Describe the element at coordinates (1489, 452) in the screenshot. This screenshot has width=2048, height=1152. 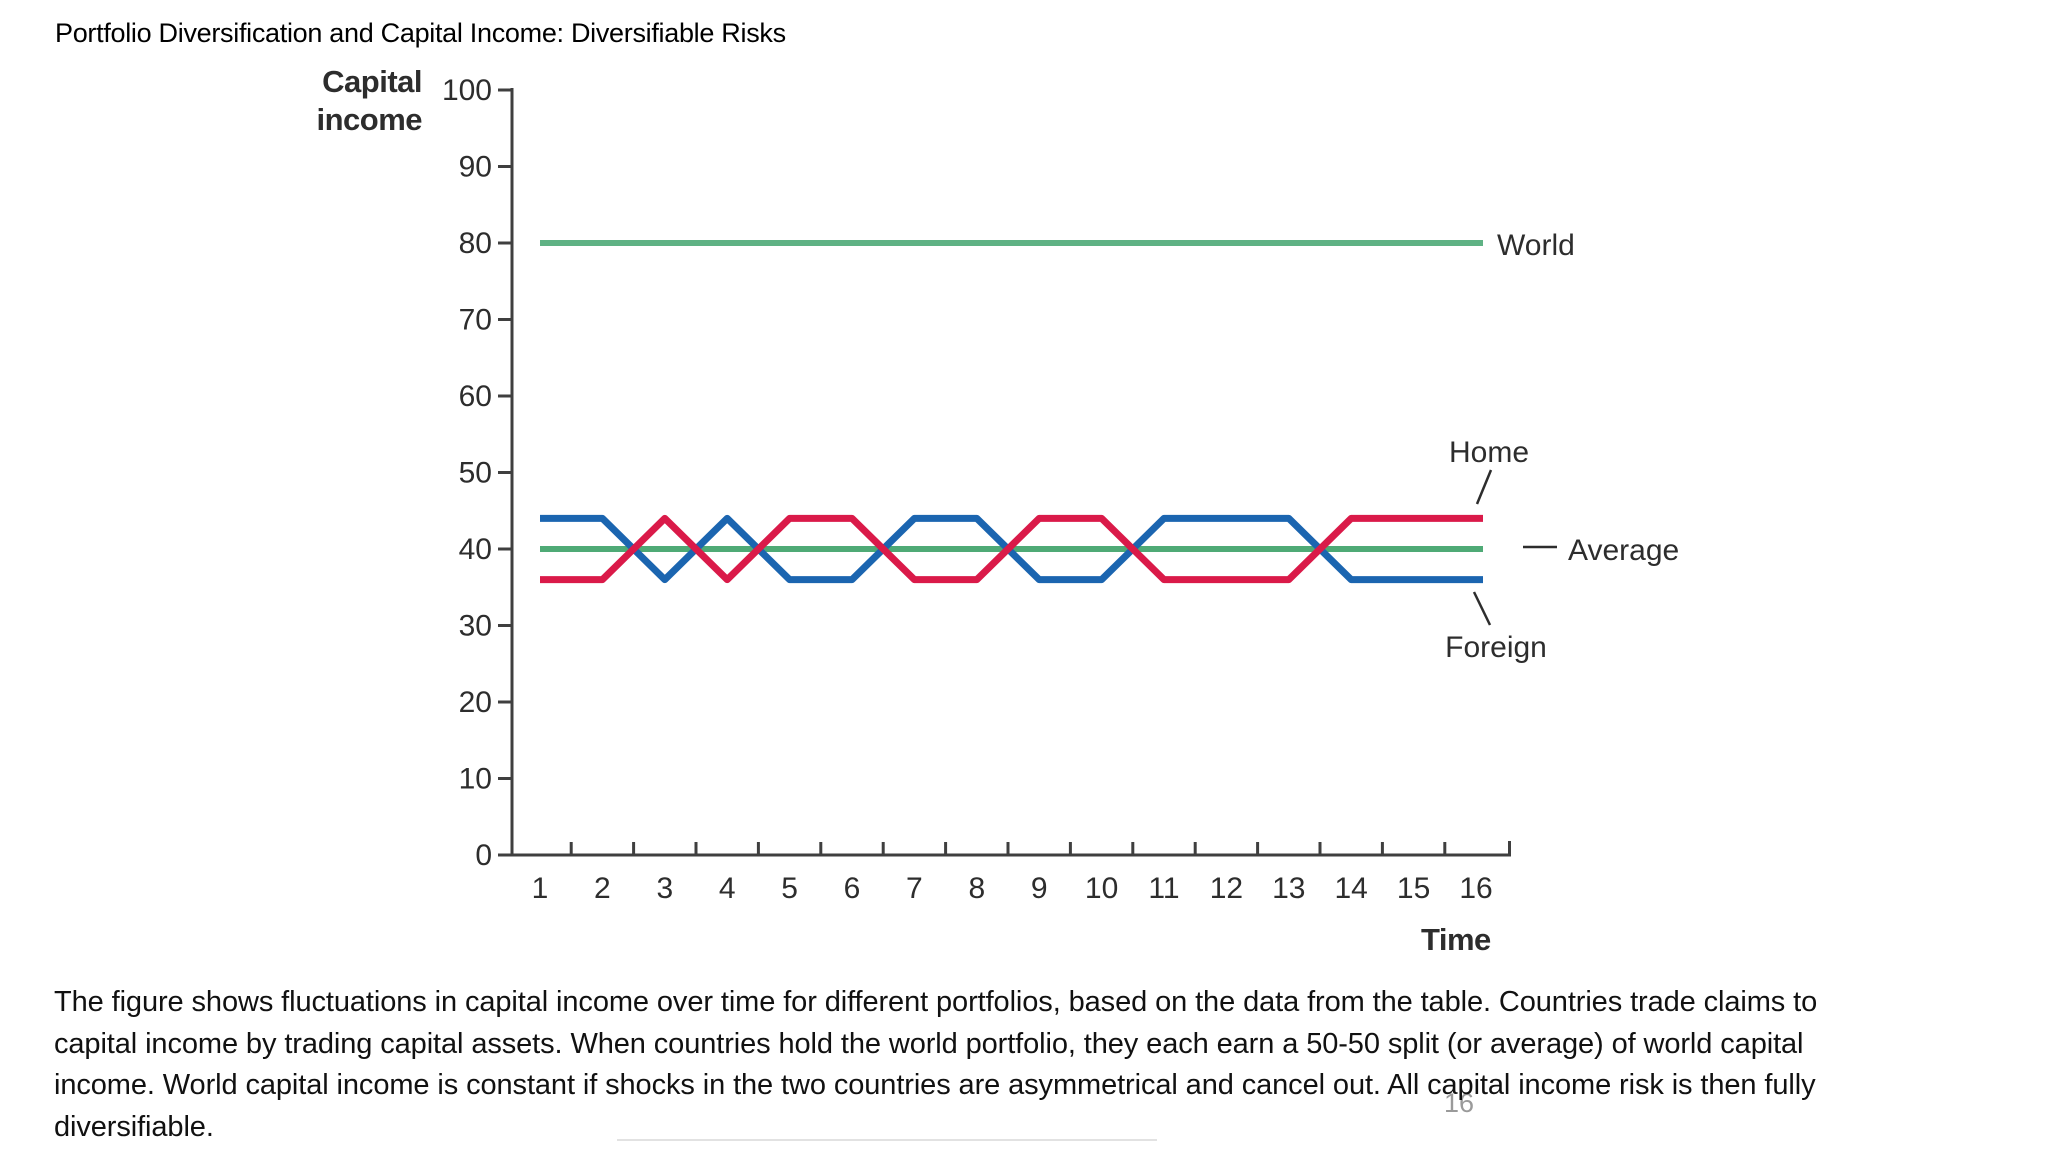
I see `series-label-home: Home` at that location.